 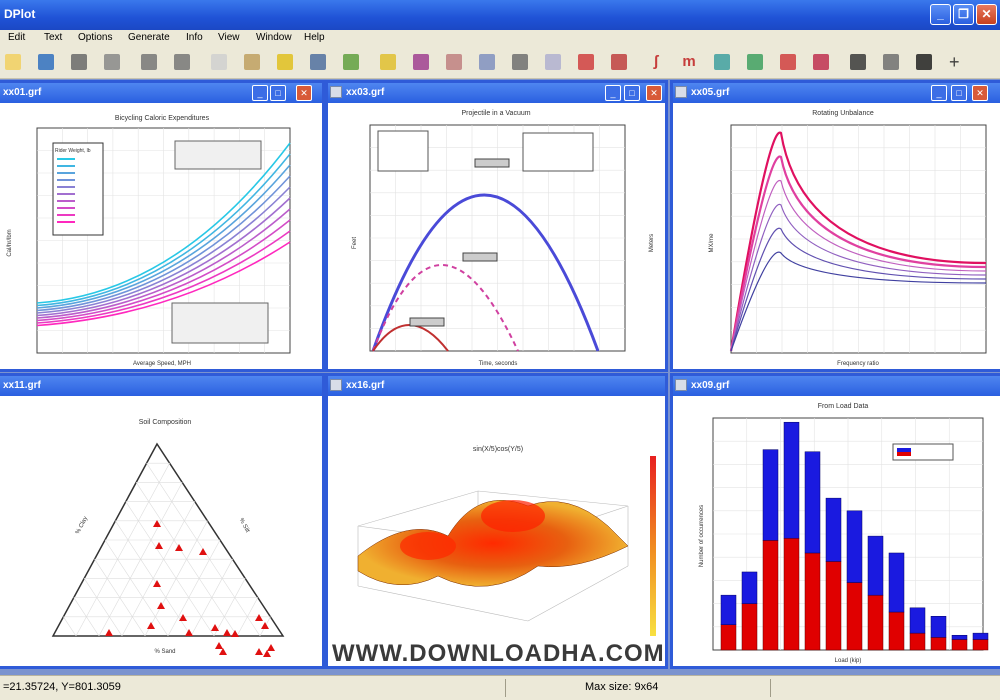 I want to click on app-title: DPlot, so click(x=20, y=14).